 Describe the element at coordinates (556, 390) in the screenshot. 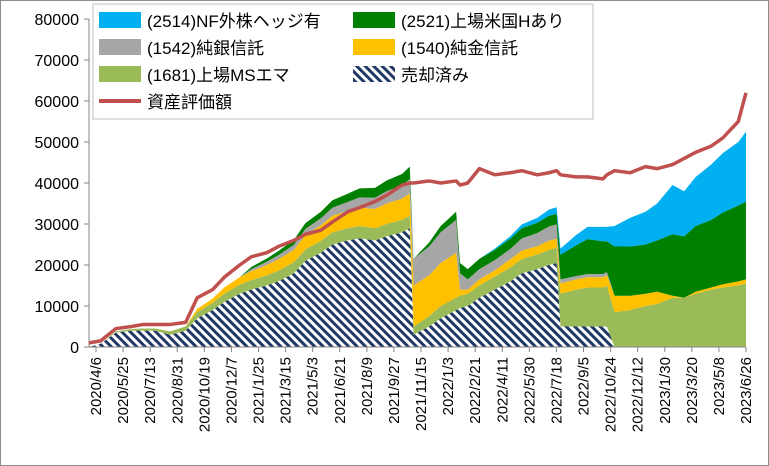

I see `x-tick-label: 2022/7/18` at that location.